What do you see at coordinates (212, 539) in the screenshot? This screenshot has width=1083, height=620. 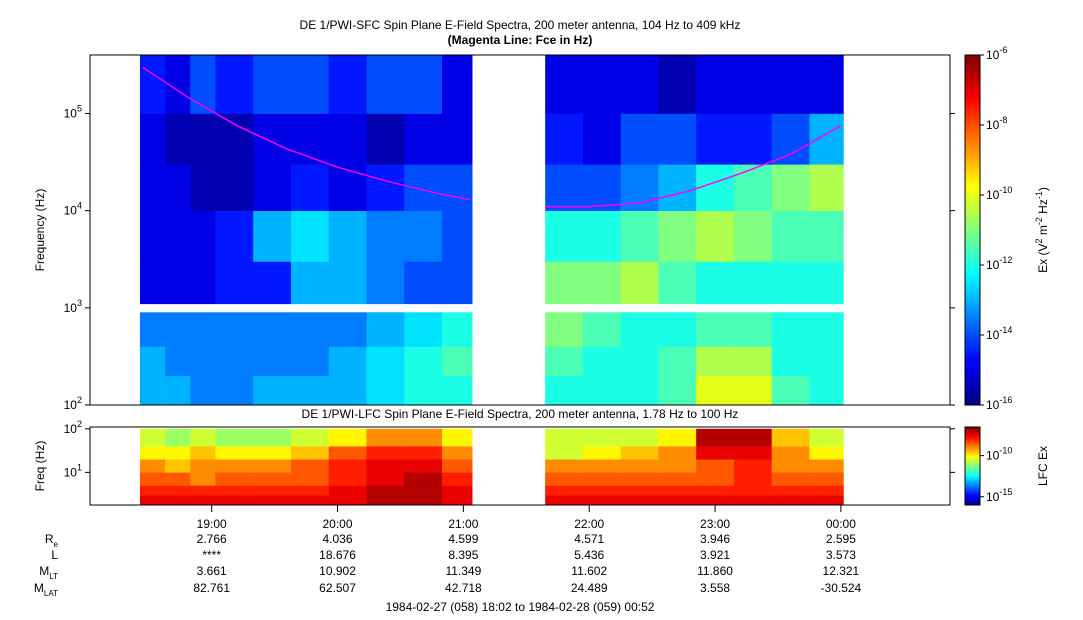 I see `ephemeris-value: 2.766` at bounding box center [212, 539].